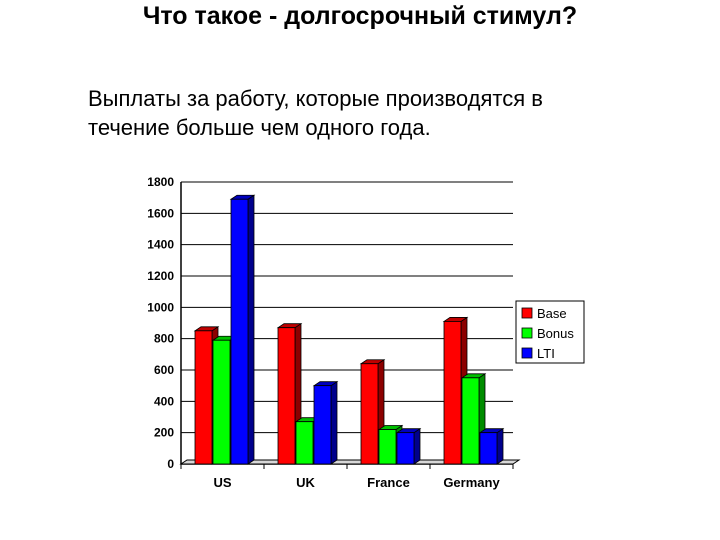 The image size is (720, 540). Describe the element at coordinates (164, 370) in the screenshot. I see `y-tick-label: 600` at that location.